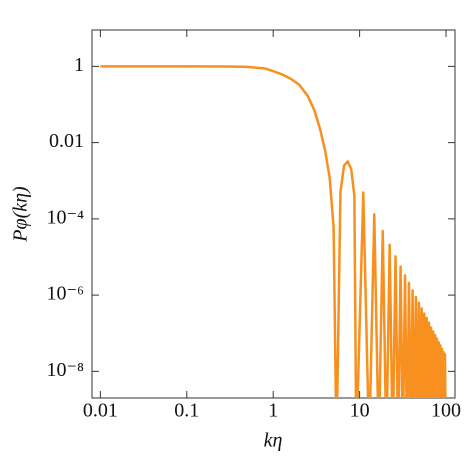 Image resolution: width=474 pixels, height=463 pixels. Describe the element at coordinates (21, 214) in the screenshot. I see `y-axis-label: Pφ(kη)` at that location.